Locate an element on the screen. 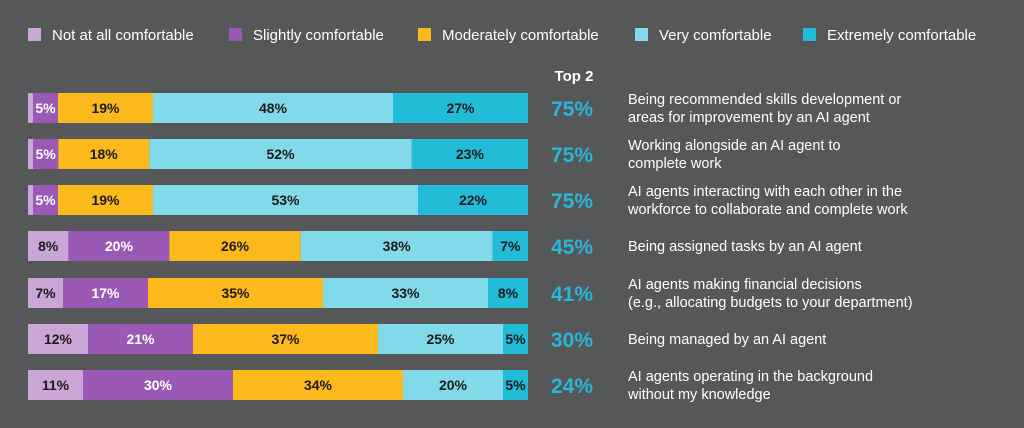 Image resolution: width=1024 pixels, height=428 pixels. top2-value-4: 45% is located at coordinates (572, 247).